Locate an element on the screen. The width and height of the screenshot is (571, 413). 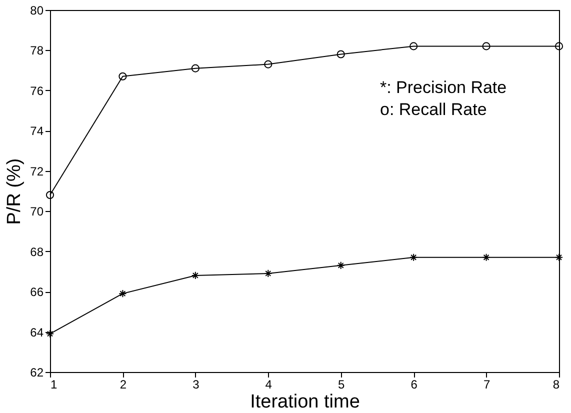
y-axis-title: P/R (%) is located at coordinates (15, 191).